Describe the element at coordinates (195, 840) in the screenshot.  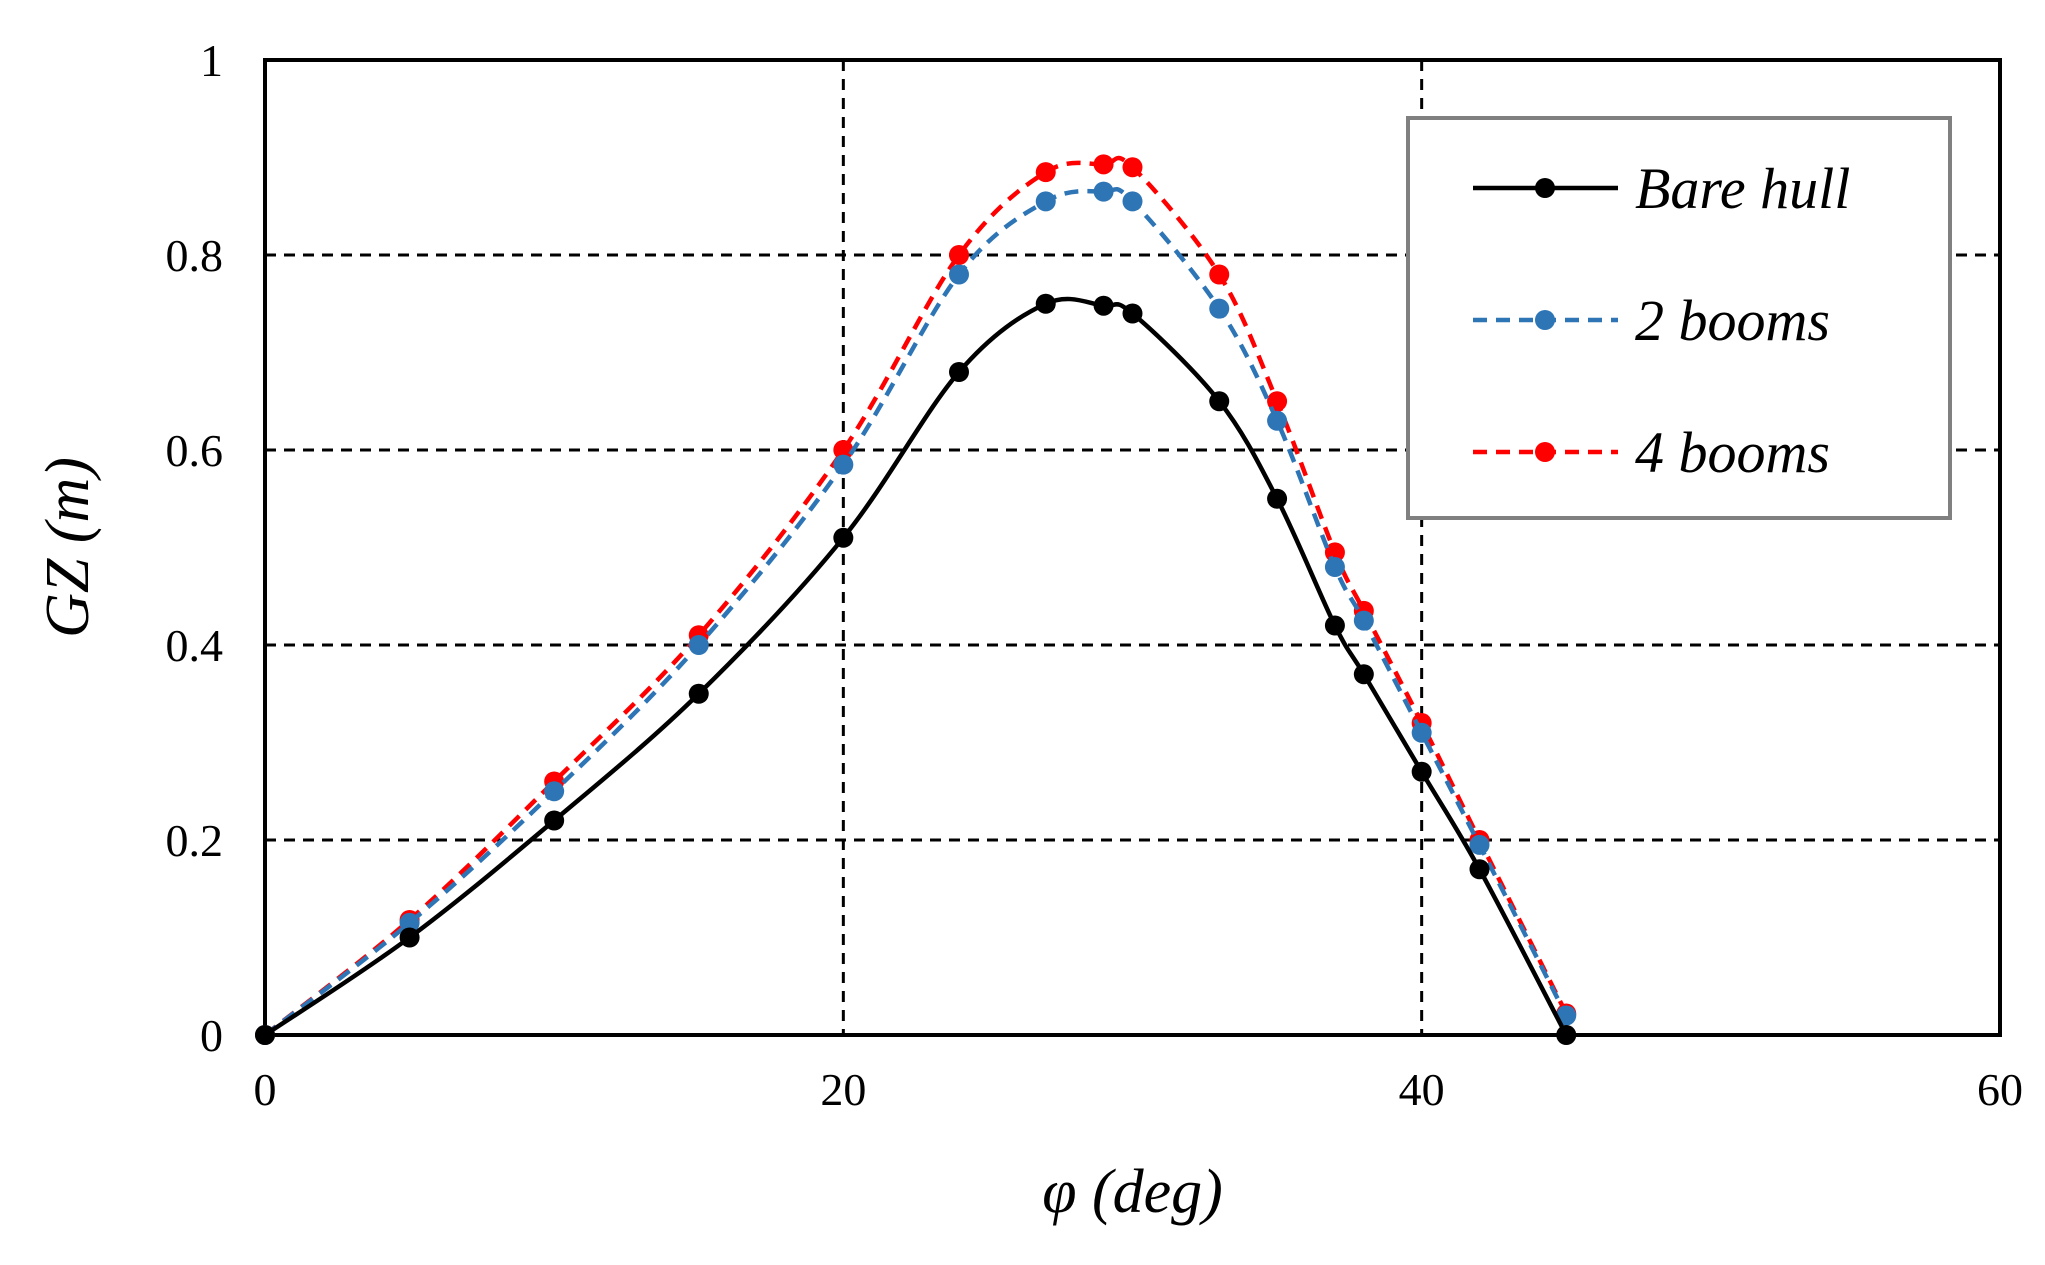
I see `y-tick-label: 0.2` at that location.